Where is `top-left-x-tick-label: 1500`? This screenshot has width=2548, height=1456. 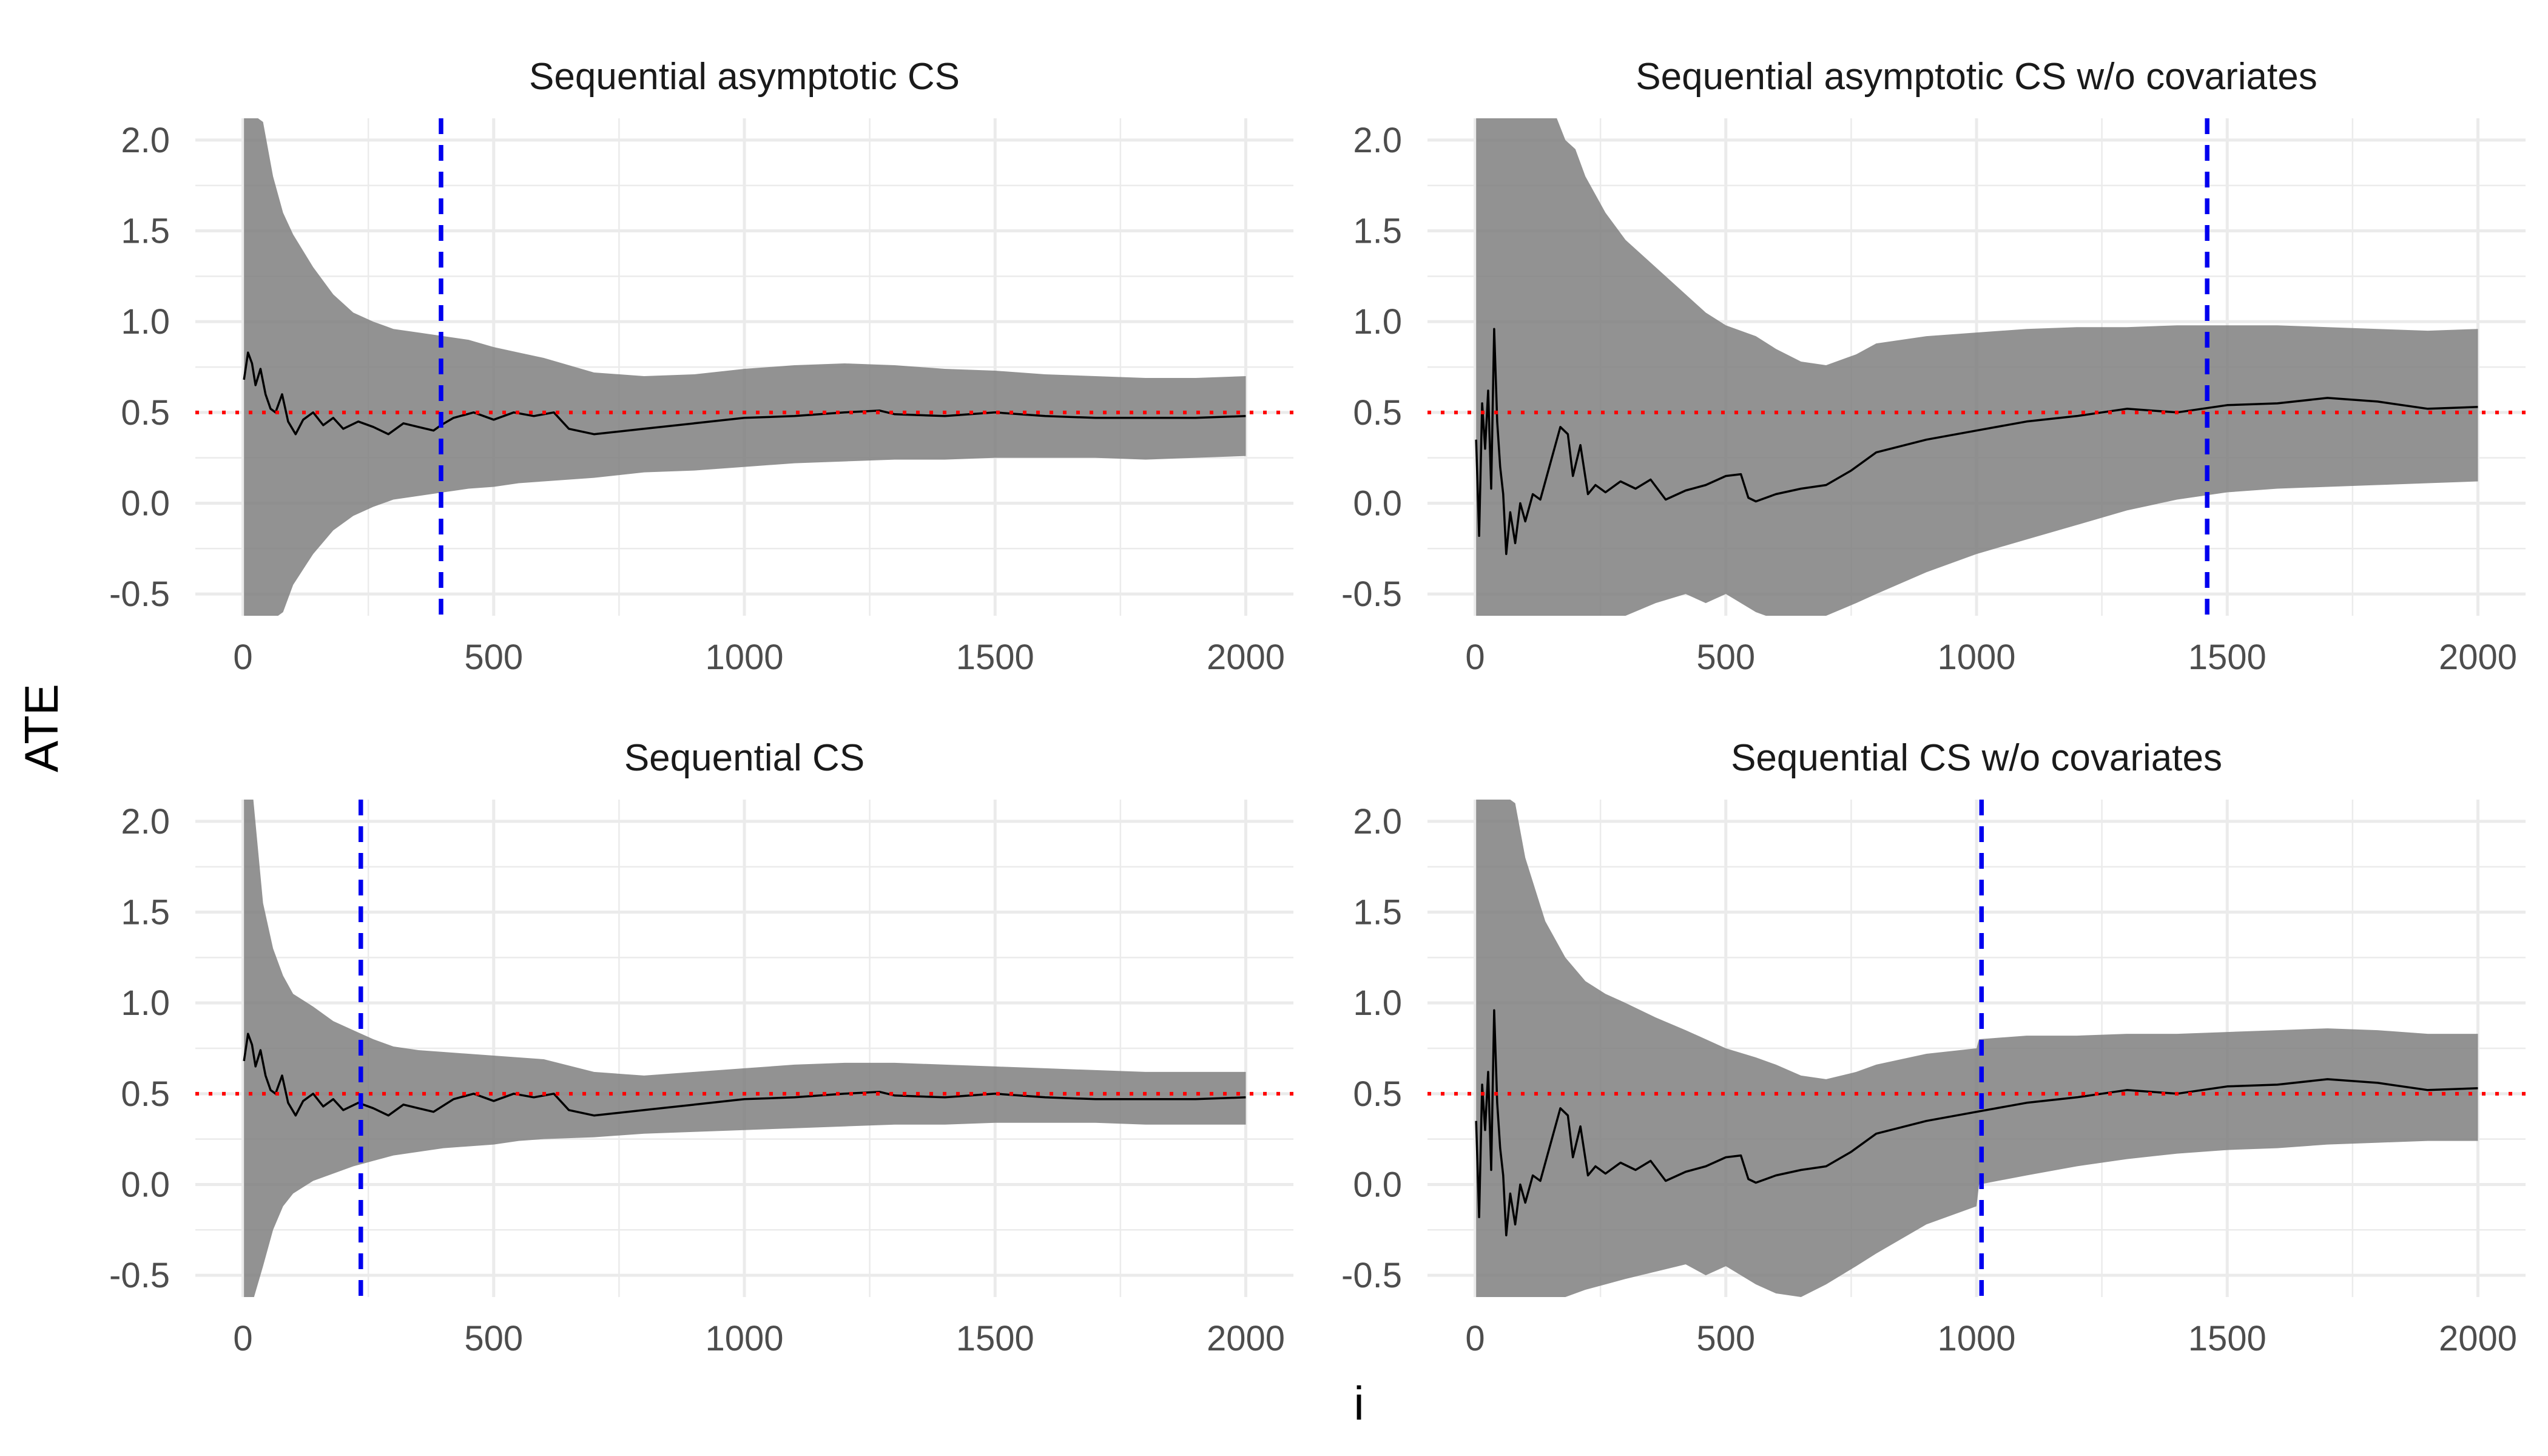
top-left-x-tick-label: 1500 is located at coordinates (995, 657).